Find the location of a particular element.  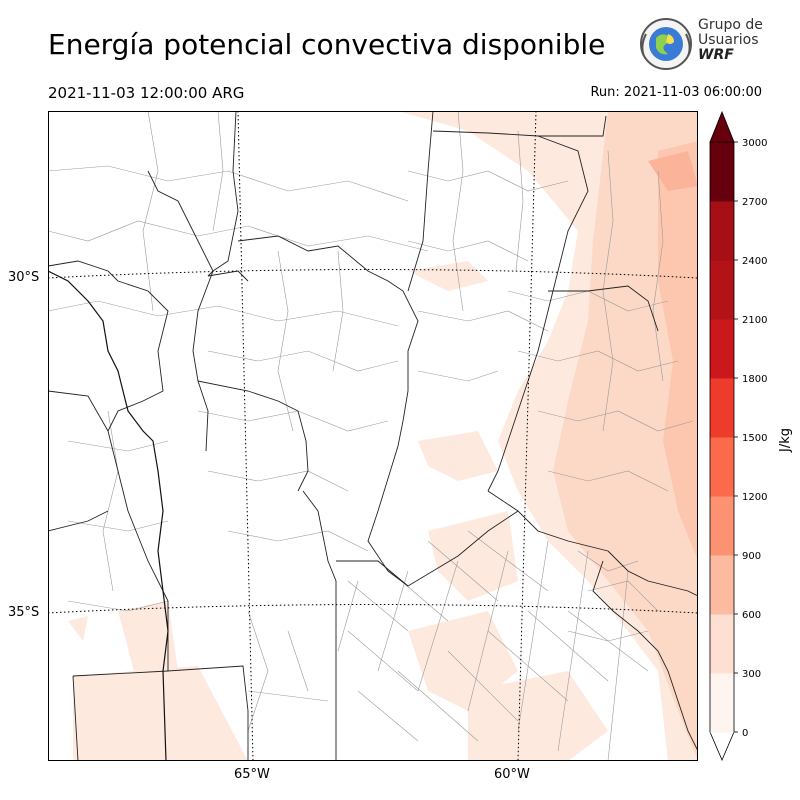

colorbar-tick-label: 1500 is located at coordinates (754, 438).